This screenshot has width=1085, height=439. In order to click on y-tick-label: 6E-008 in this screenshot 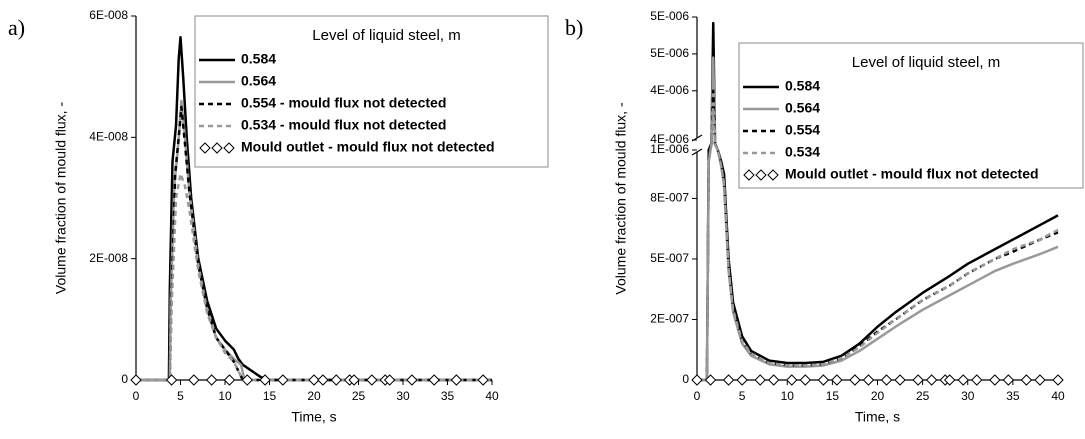, I will do `click(108, 15)`.